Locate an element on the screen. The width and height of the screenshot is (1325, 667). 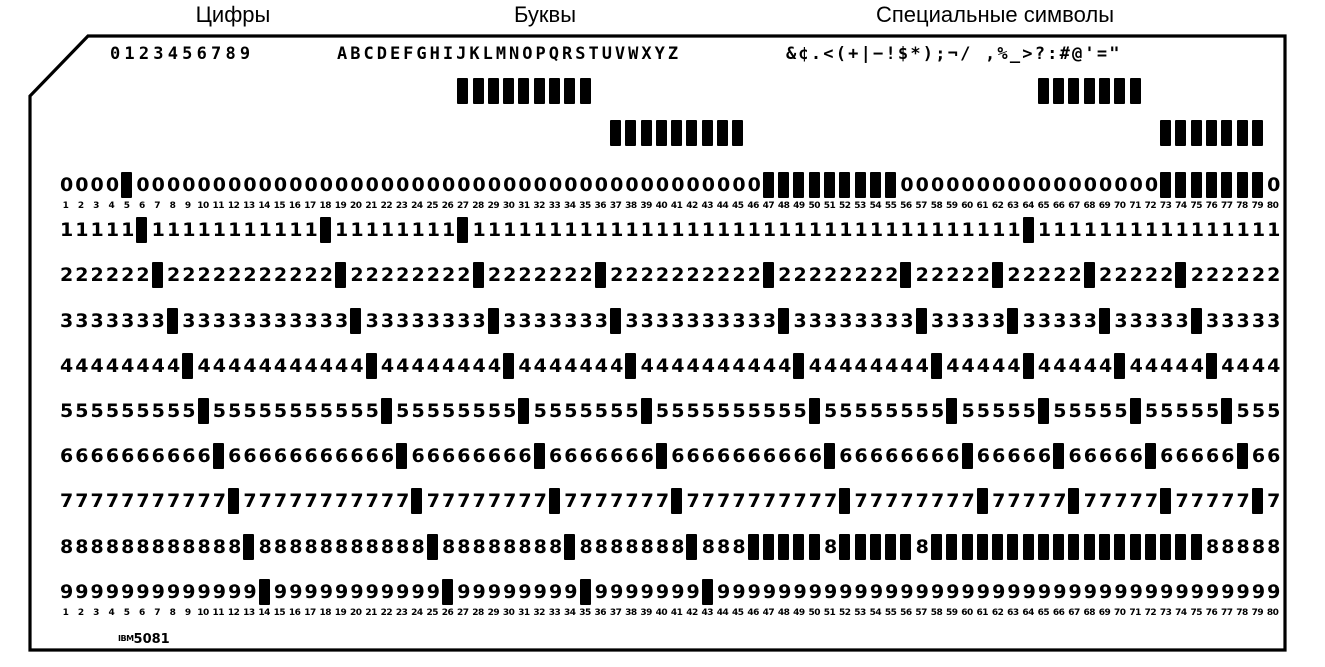
legend-digits-text: 0123456789 is located at coordinates (182, 54).